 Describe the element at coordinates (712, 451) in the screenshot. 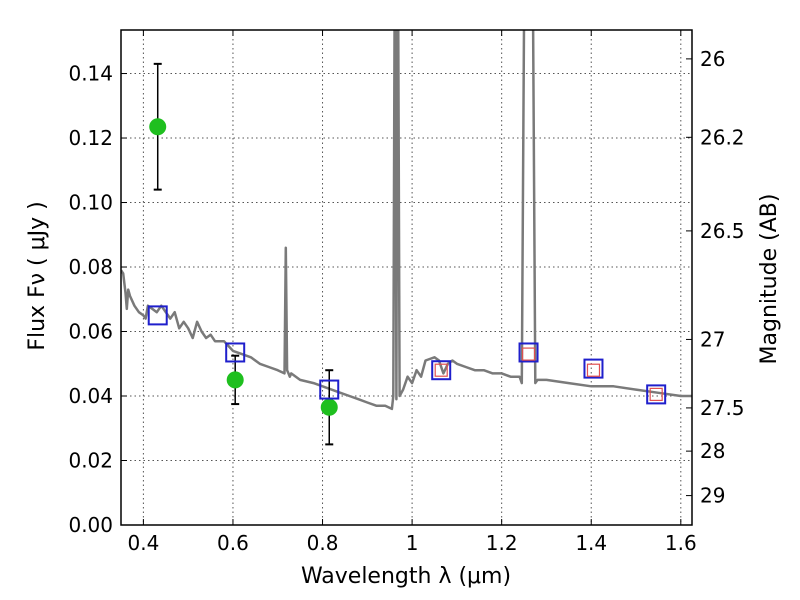

I see `y2-tick-label-5: 28` at that location.